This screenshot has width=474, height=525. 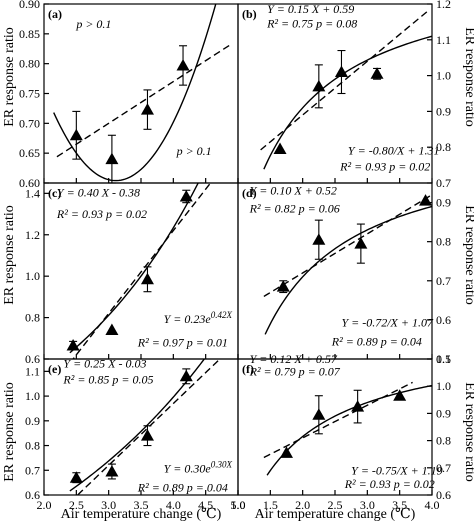 I want to click on annotation: Y = 0.12 X + 0.57, so click(x=294, y=359).